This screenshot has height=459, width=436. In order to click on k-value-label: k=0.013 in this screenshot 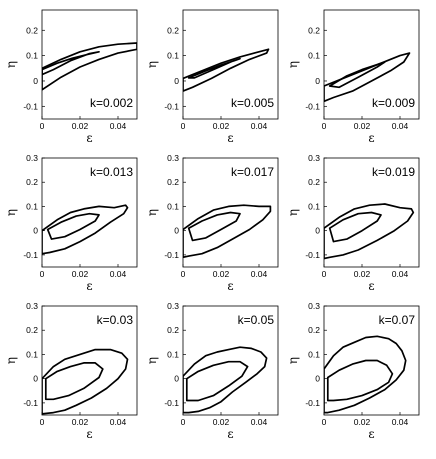, I will do `click(111, 172)`.